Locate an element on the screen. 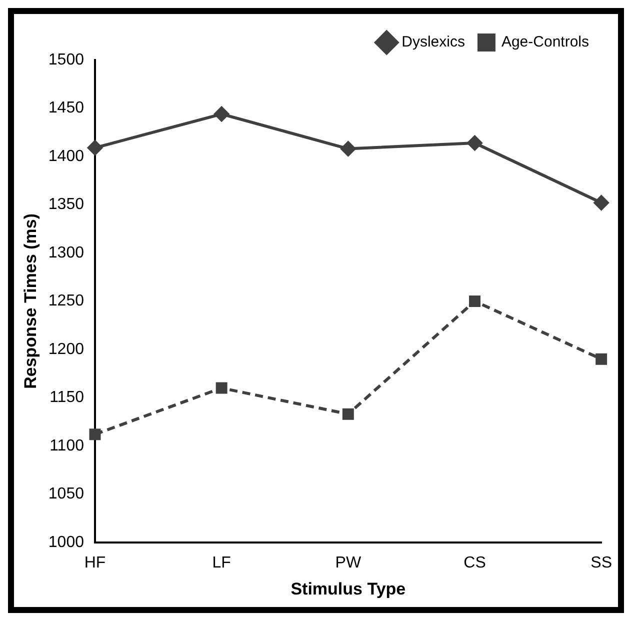 The height and width of the screenshot is (625, 636). x-tick-label: PW is located at coordinates (348, 563).